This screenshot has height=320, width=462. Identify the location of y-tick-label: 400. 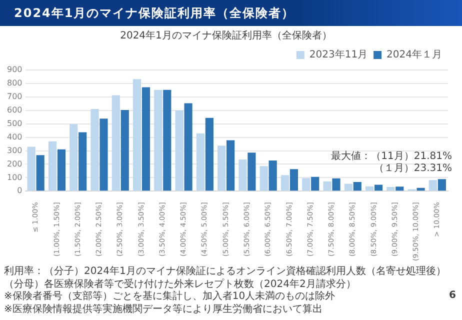
(14, 137).